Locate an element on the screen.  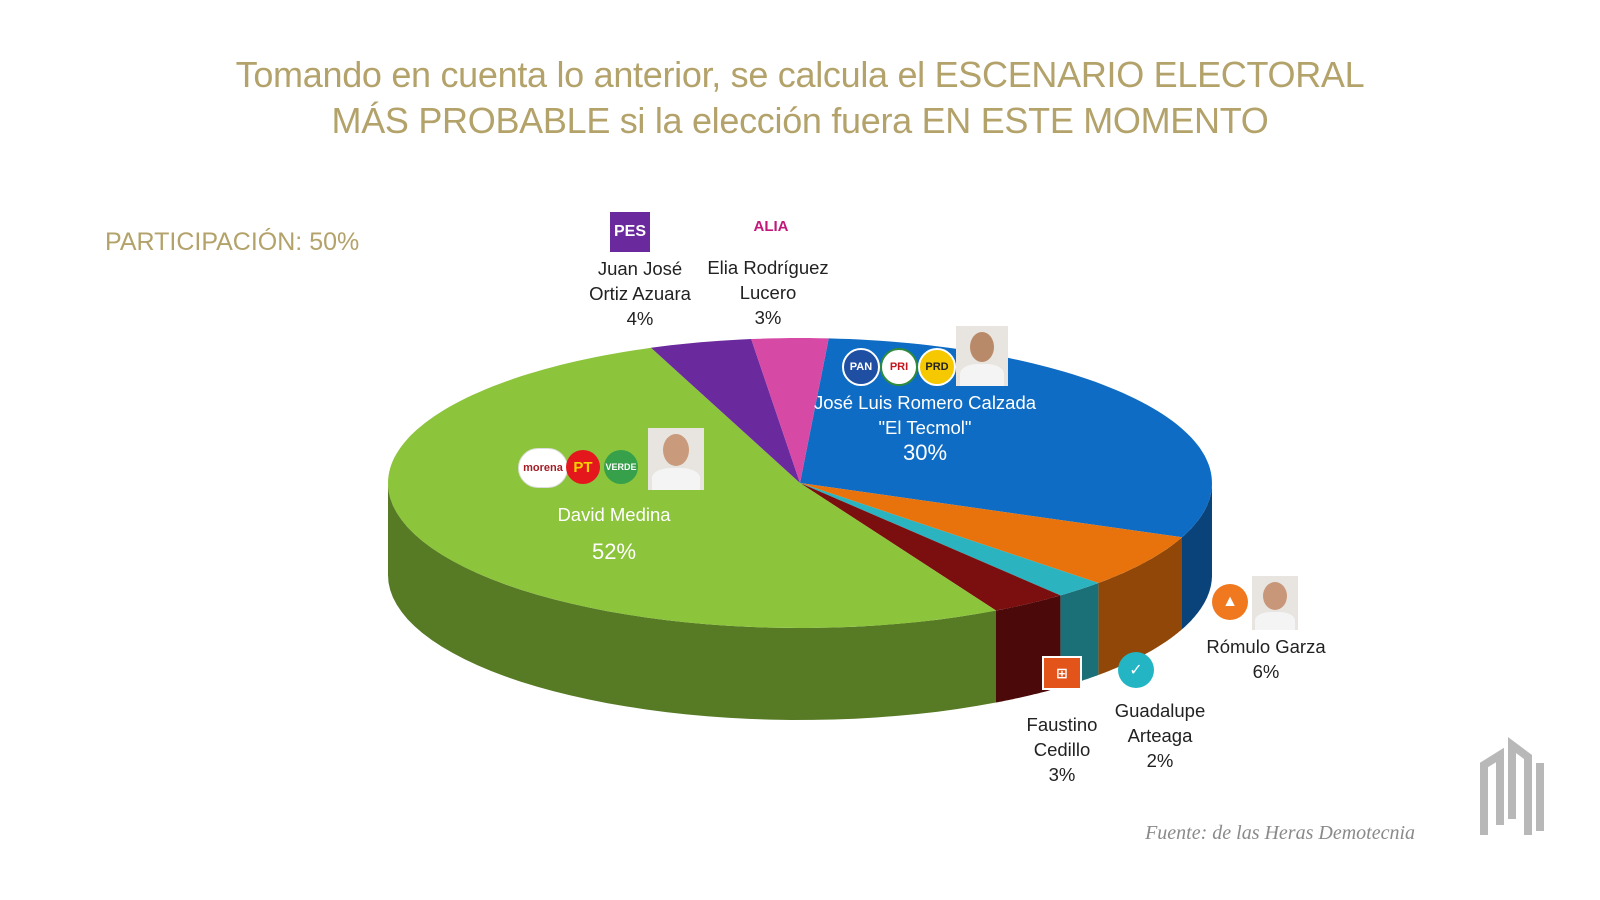
pan-logo-icon: PAN is located at coordinates (861, 367).